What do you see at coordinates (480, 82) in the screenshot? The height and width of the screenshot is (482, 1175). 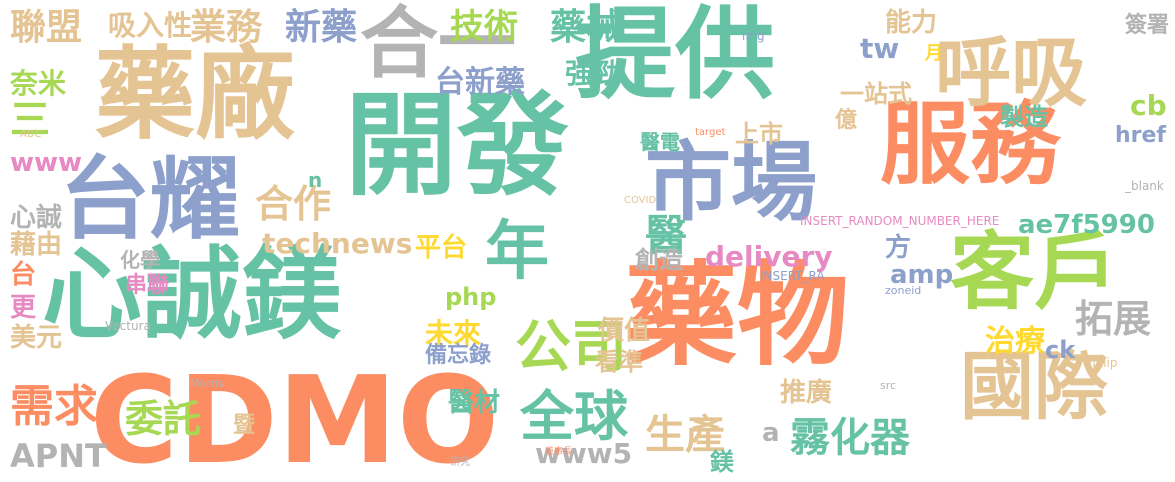 I see `word: 台新藥` at bounding box center [480, 82].